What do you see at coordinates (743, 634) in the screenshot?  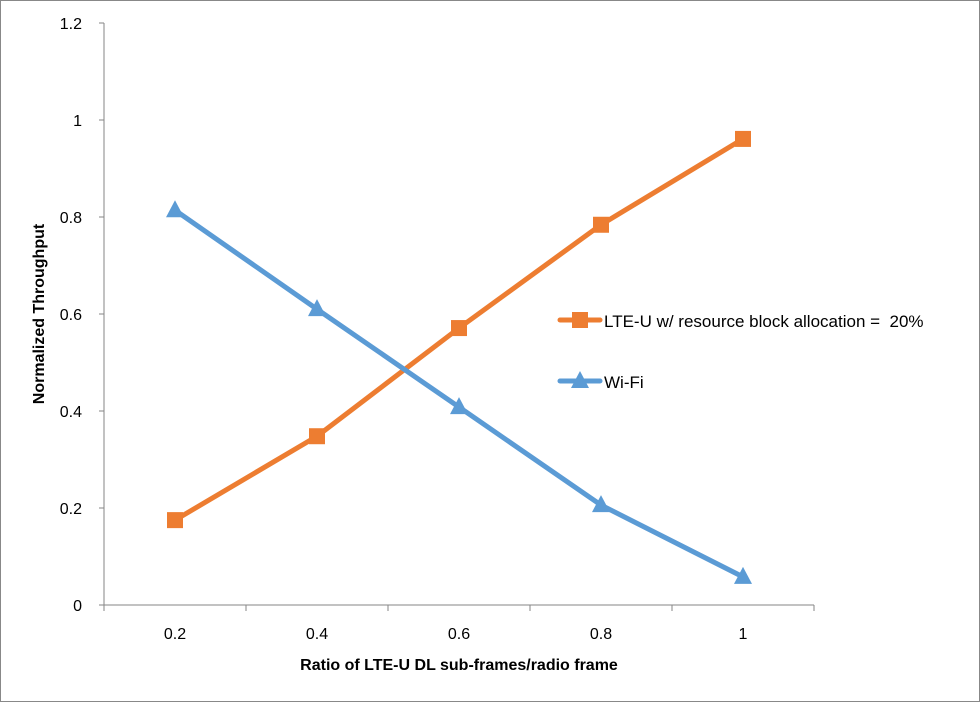 I see `x-tick-label: 1` at bounding box center [743, 634].